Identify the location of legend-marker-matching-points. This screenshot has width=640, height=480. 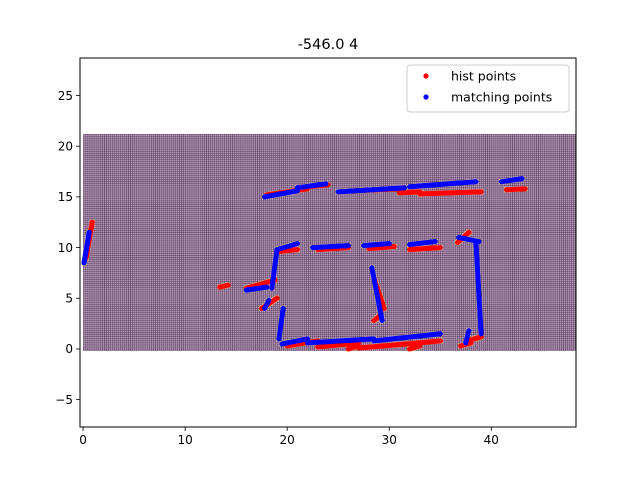
(426, 97).